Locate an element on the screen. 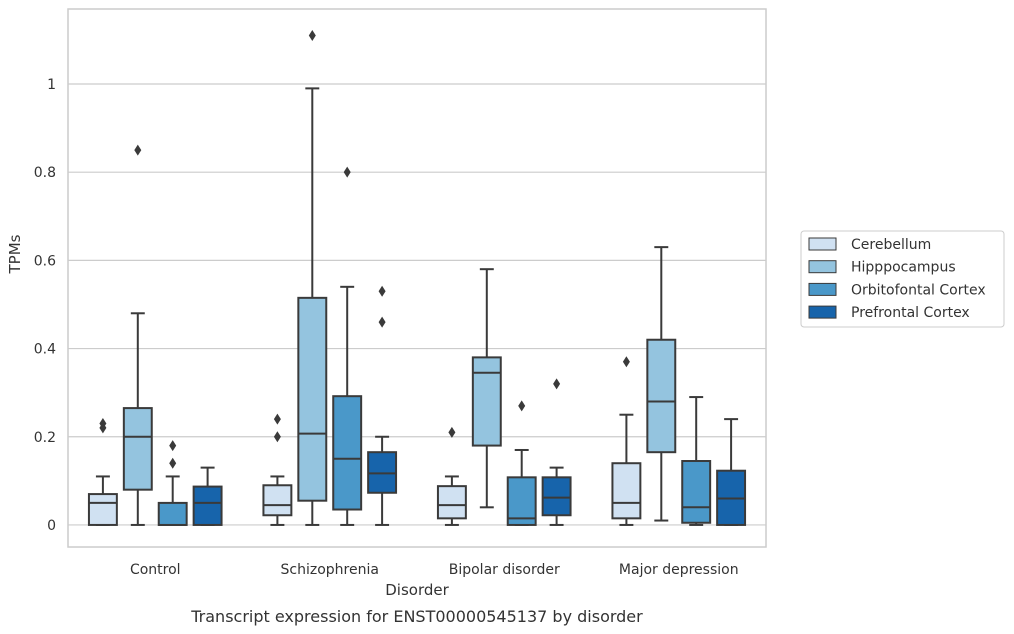  legend-label: Orbitofontal Cortex is located at coordinates (918, 290).